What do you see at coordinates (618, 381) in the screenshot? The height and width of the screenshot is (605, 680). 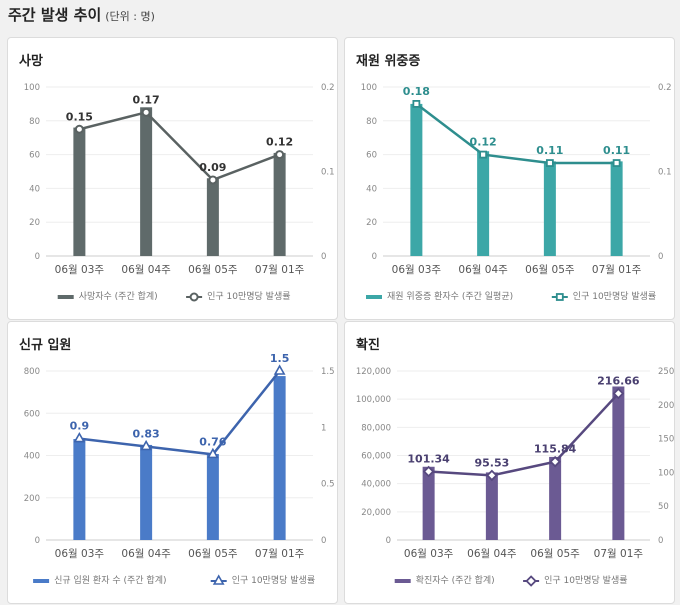 I see `data-label: 216.66` at bounding box center [618, 381].